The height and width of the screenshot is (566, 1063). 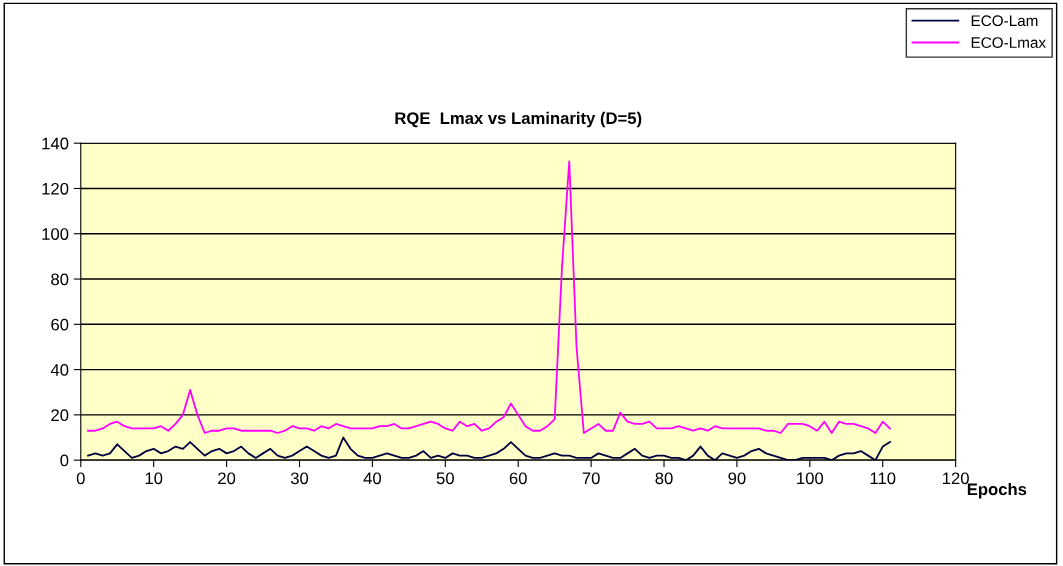 What do you see at coordinates (664, 478) in the screenshot?
I see `x-tick-label: 80` at bounding box center [664, 478].